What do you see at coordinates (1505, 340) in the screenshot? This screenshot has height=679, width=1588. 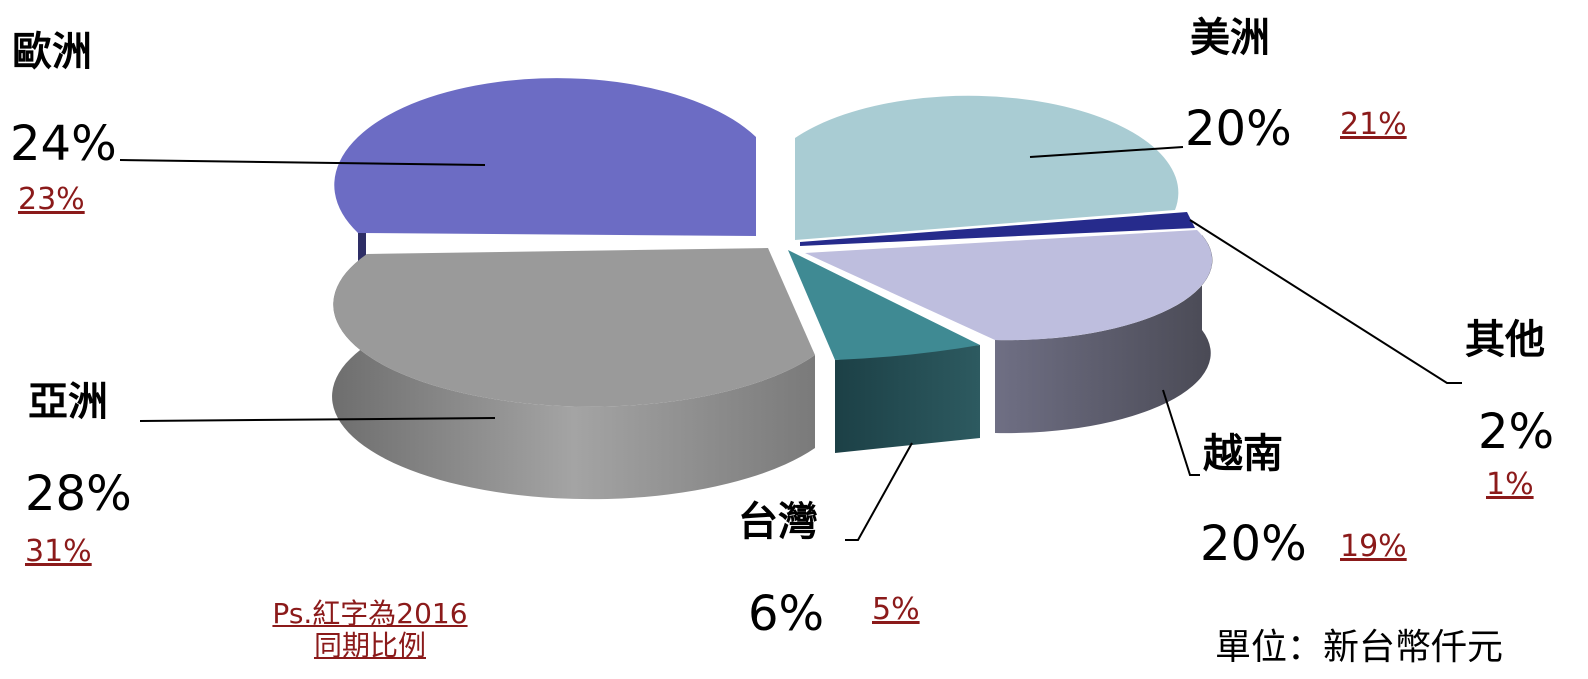 I see `label-other: 其他` at bounding box center [1505, 340].